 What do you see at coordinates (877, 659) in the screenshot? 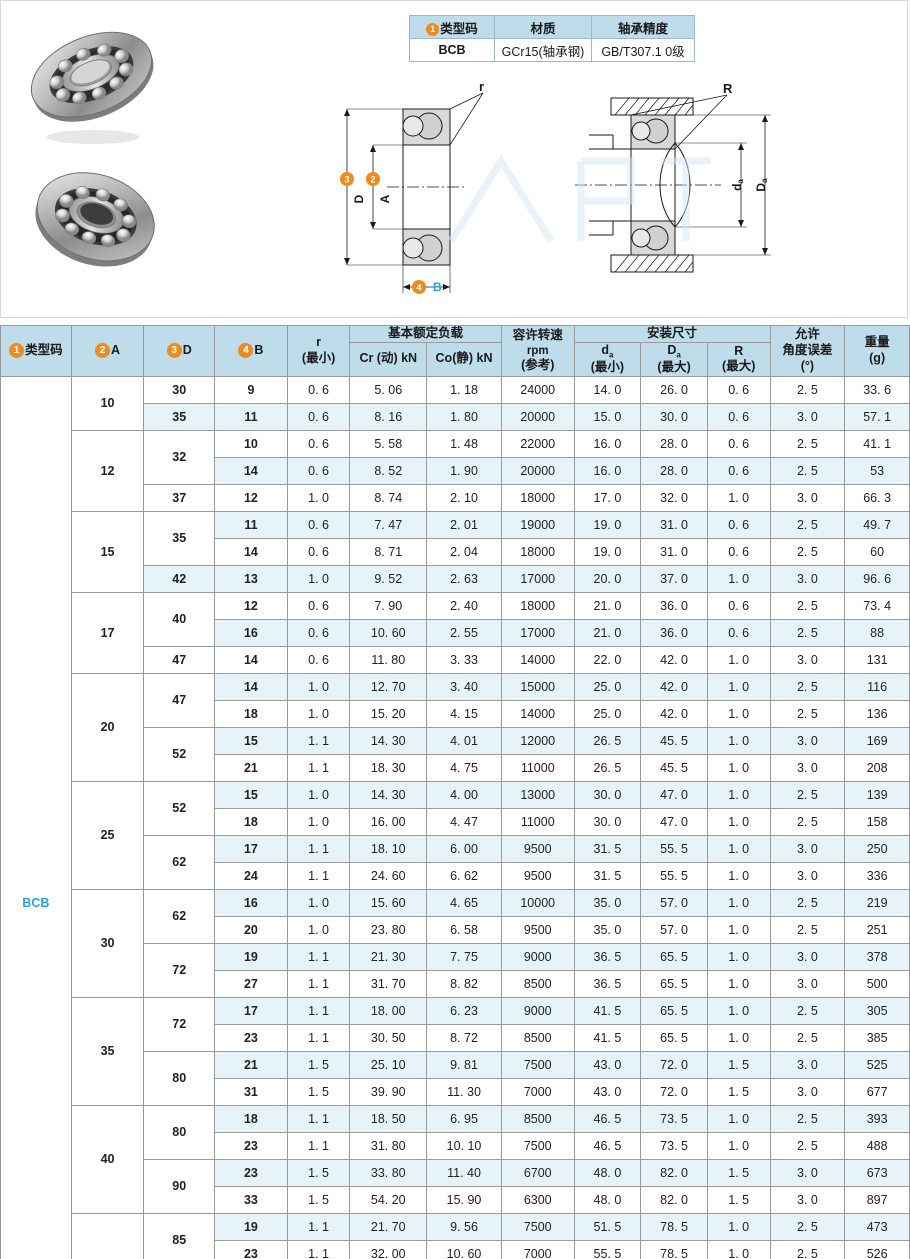
I see `cell-weight: 131` at bounding box center [877, 659].